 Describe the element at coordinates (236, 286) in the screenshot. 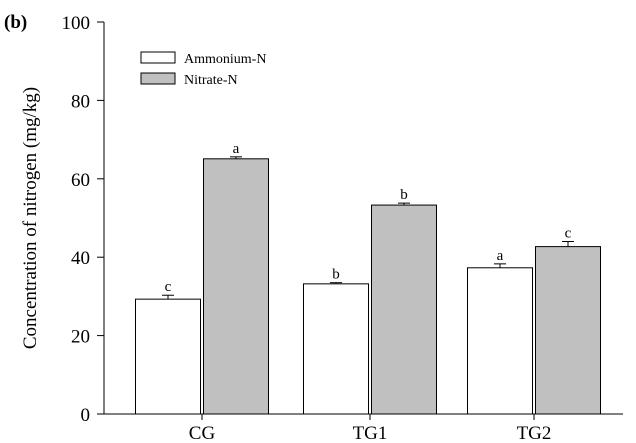

I see `bar-Nitrate-N-CG` at that location.